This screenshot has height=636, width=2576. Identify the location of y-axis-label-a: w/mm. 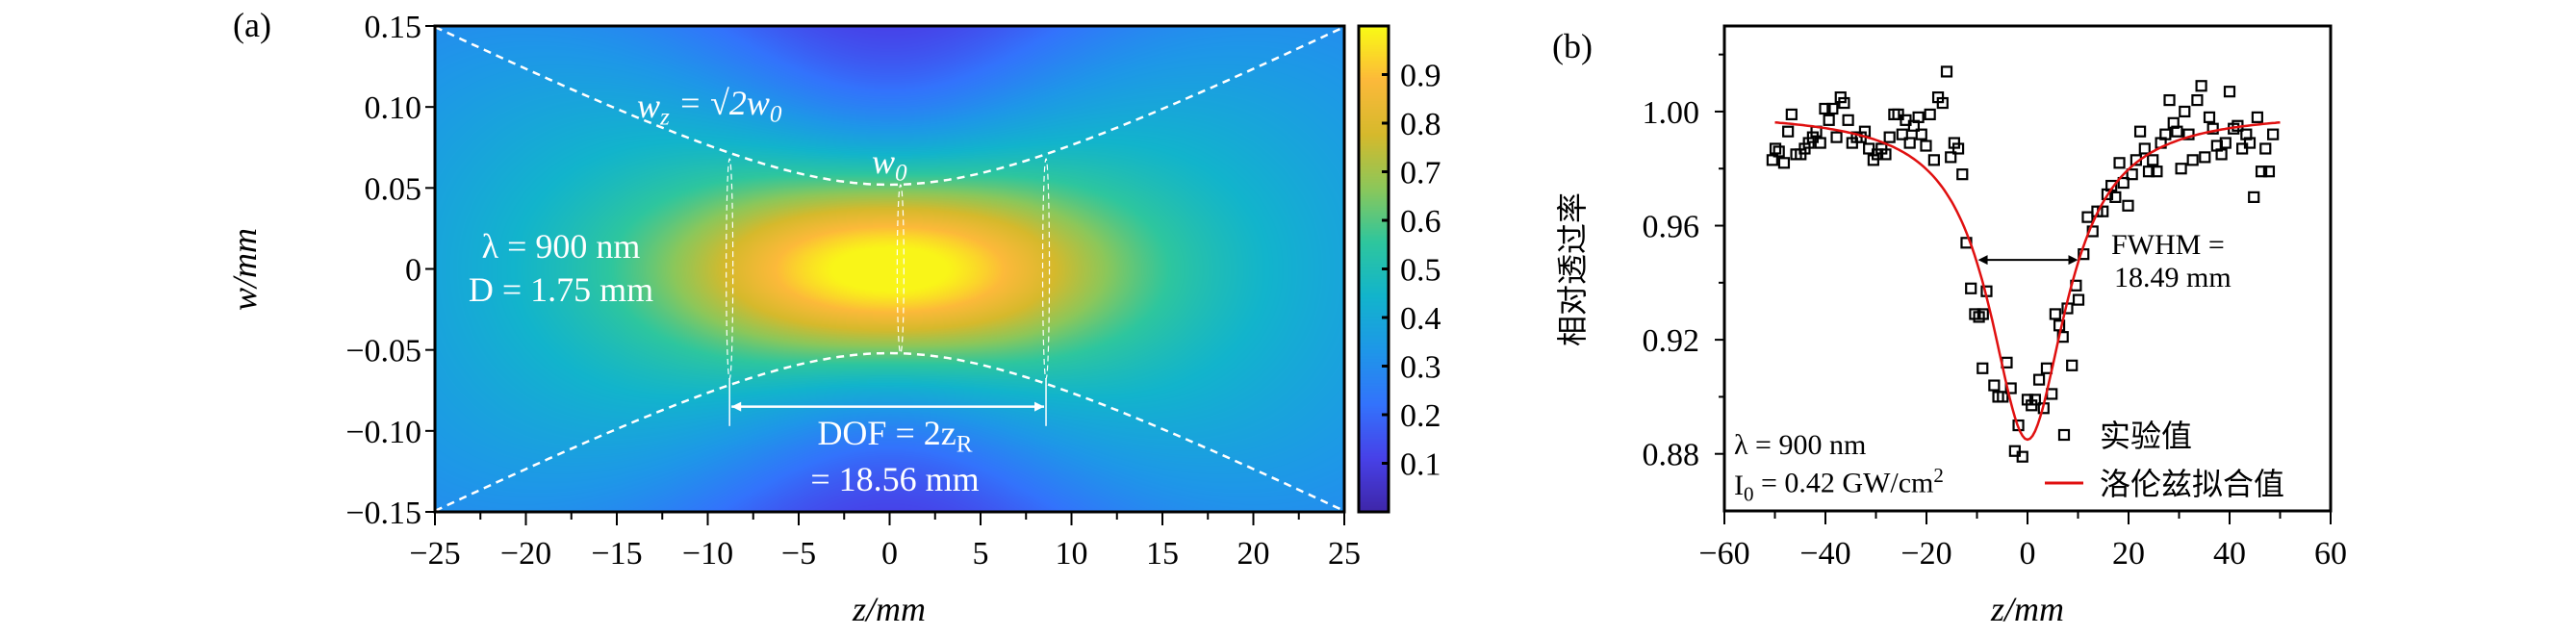
(244, 269).